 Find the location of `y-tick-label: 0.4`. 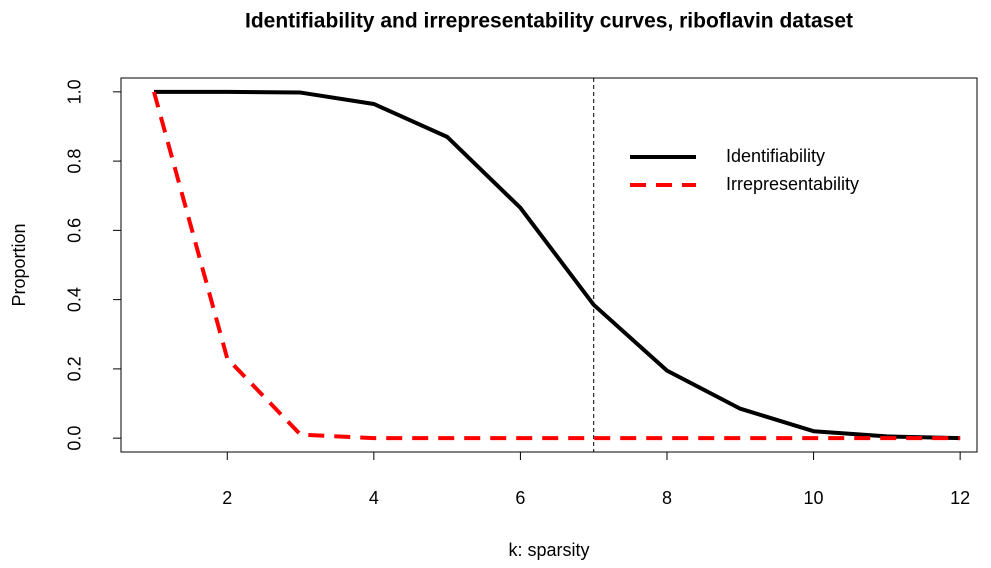

y-tick-label: 0.4 is located at coordinates (75, 299).